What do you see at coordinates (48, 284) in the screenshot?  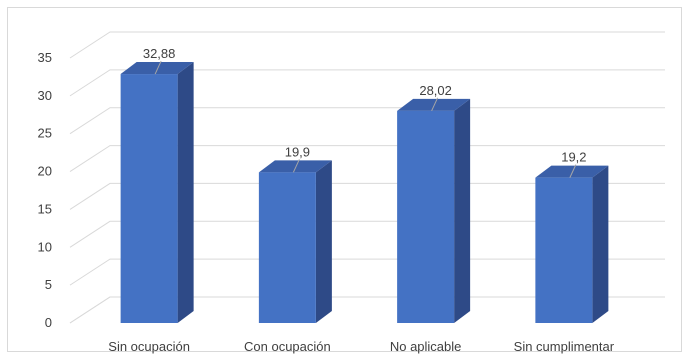 I see `y-tick-label: 5` at bounding box center [48, 284].